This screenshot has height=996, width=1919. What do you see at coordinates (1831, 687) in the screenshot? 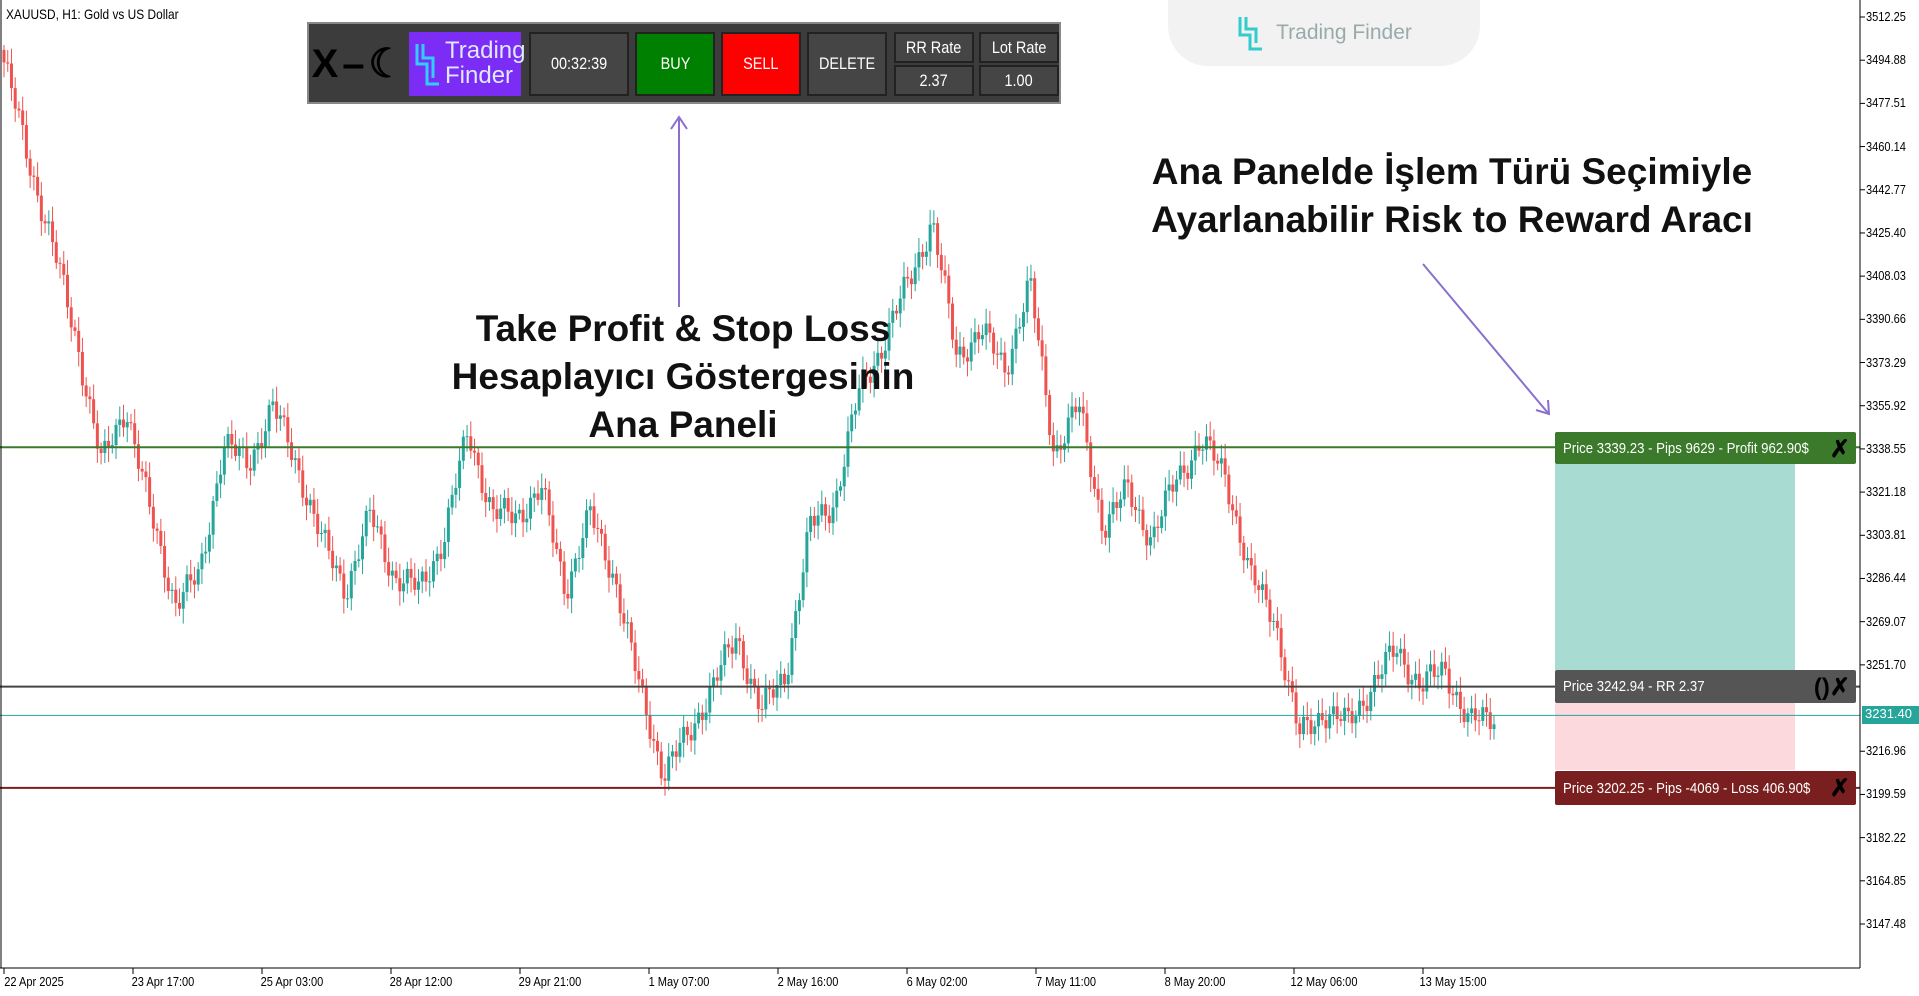
I see `toggle-unpin-icon: ()✗` at bounding box center [1831, 687].